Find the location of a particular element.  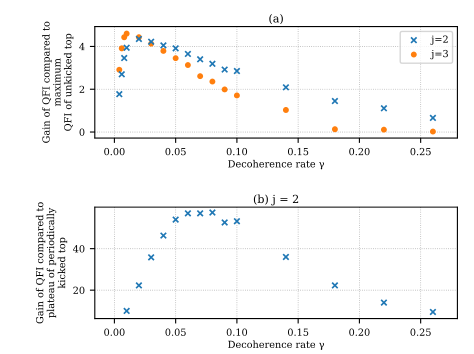

y-tick-label: 0 is located at coordinates (82, 132).